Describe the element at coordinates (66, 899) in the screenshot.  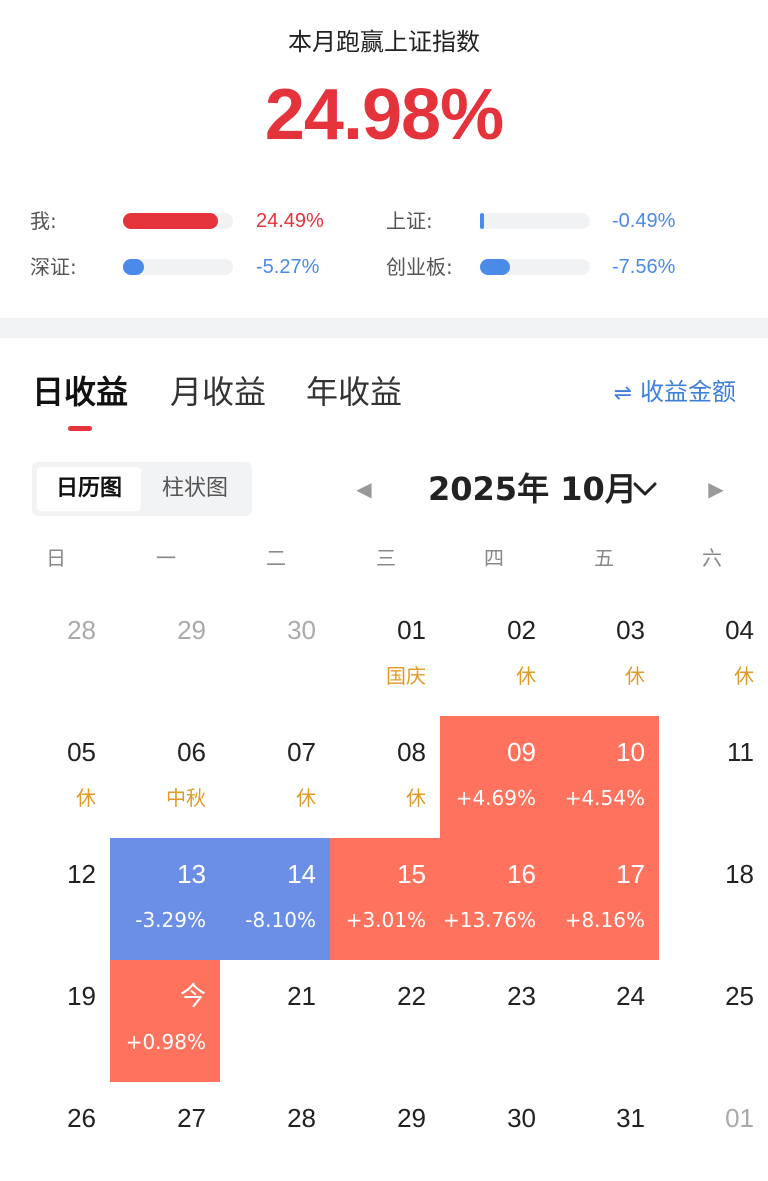
I see `calendar-day-cell: 12` at that location.